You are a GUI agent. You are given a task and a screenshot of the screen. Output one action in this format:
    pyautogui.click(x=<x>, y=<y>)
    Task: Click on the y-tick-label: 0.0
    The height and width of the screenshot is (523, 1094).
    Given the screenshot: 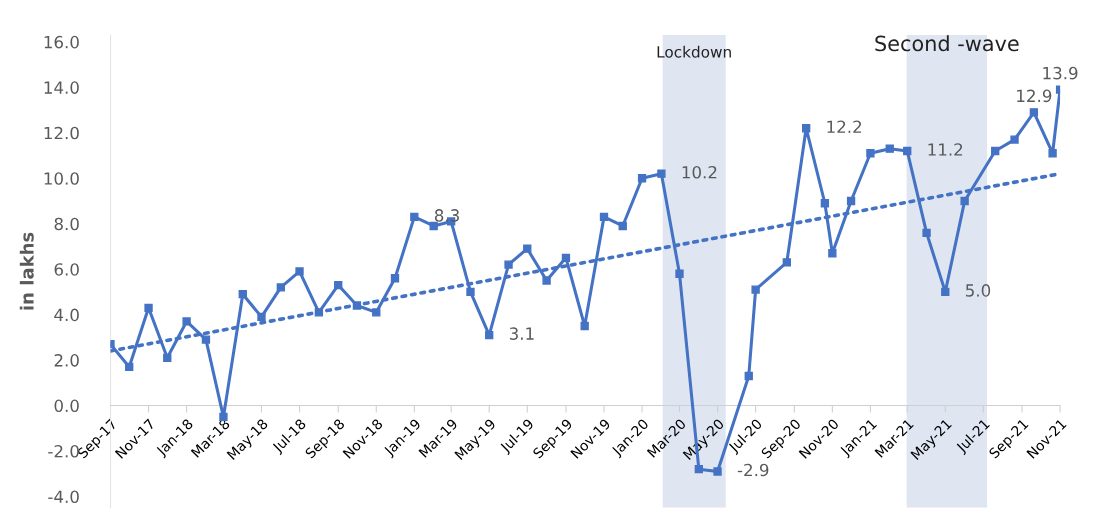 What is the action you would take?
    pyautogui.click(x=66, y=406)
    